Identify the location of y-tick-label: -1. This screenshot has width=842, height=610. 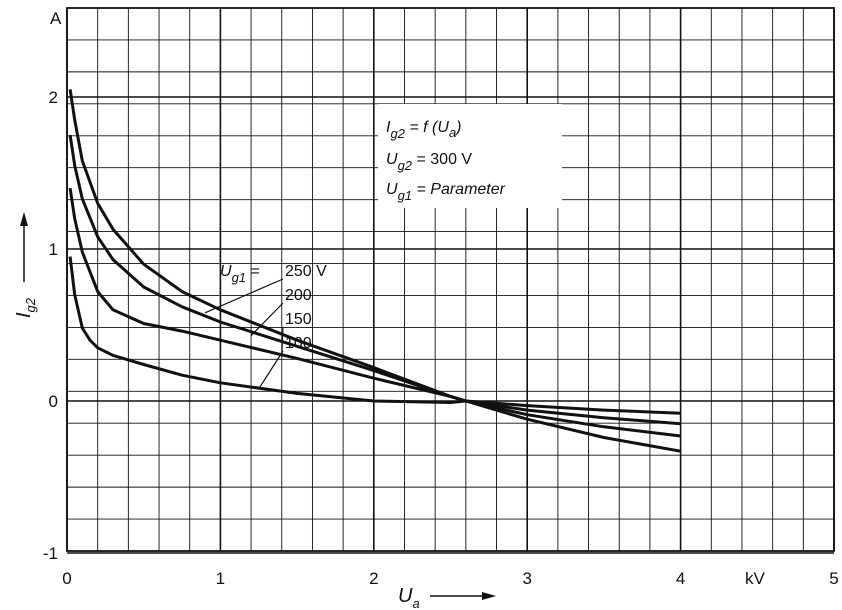
(50, 553).